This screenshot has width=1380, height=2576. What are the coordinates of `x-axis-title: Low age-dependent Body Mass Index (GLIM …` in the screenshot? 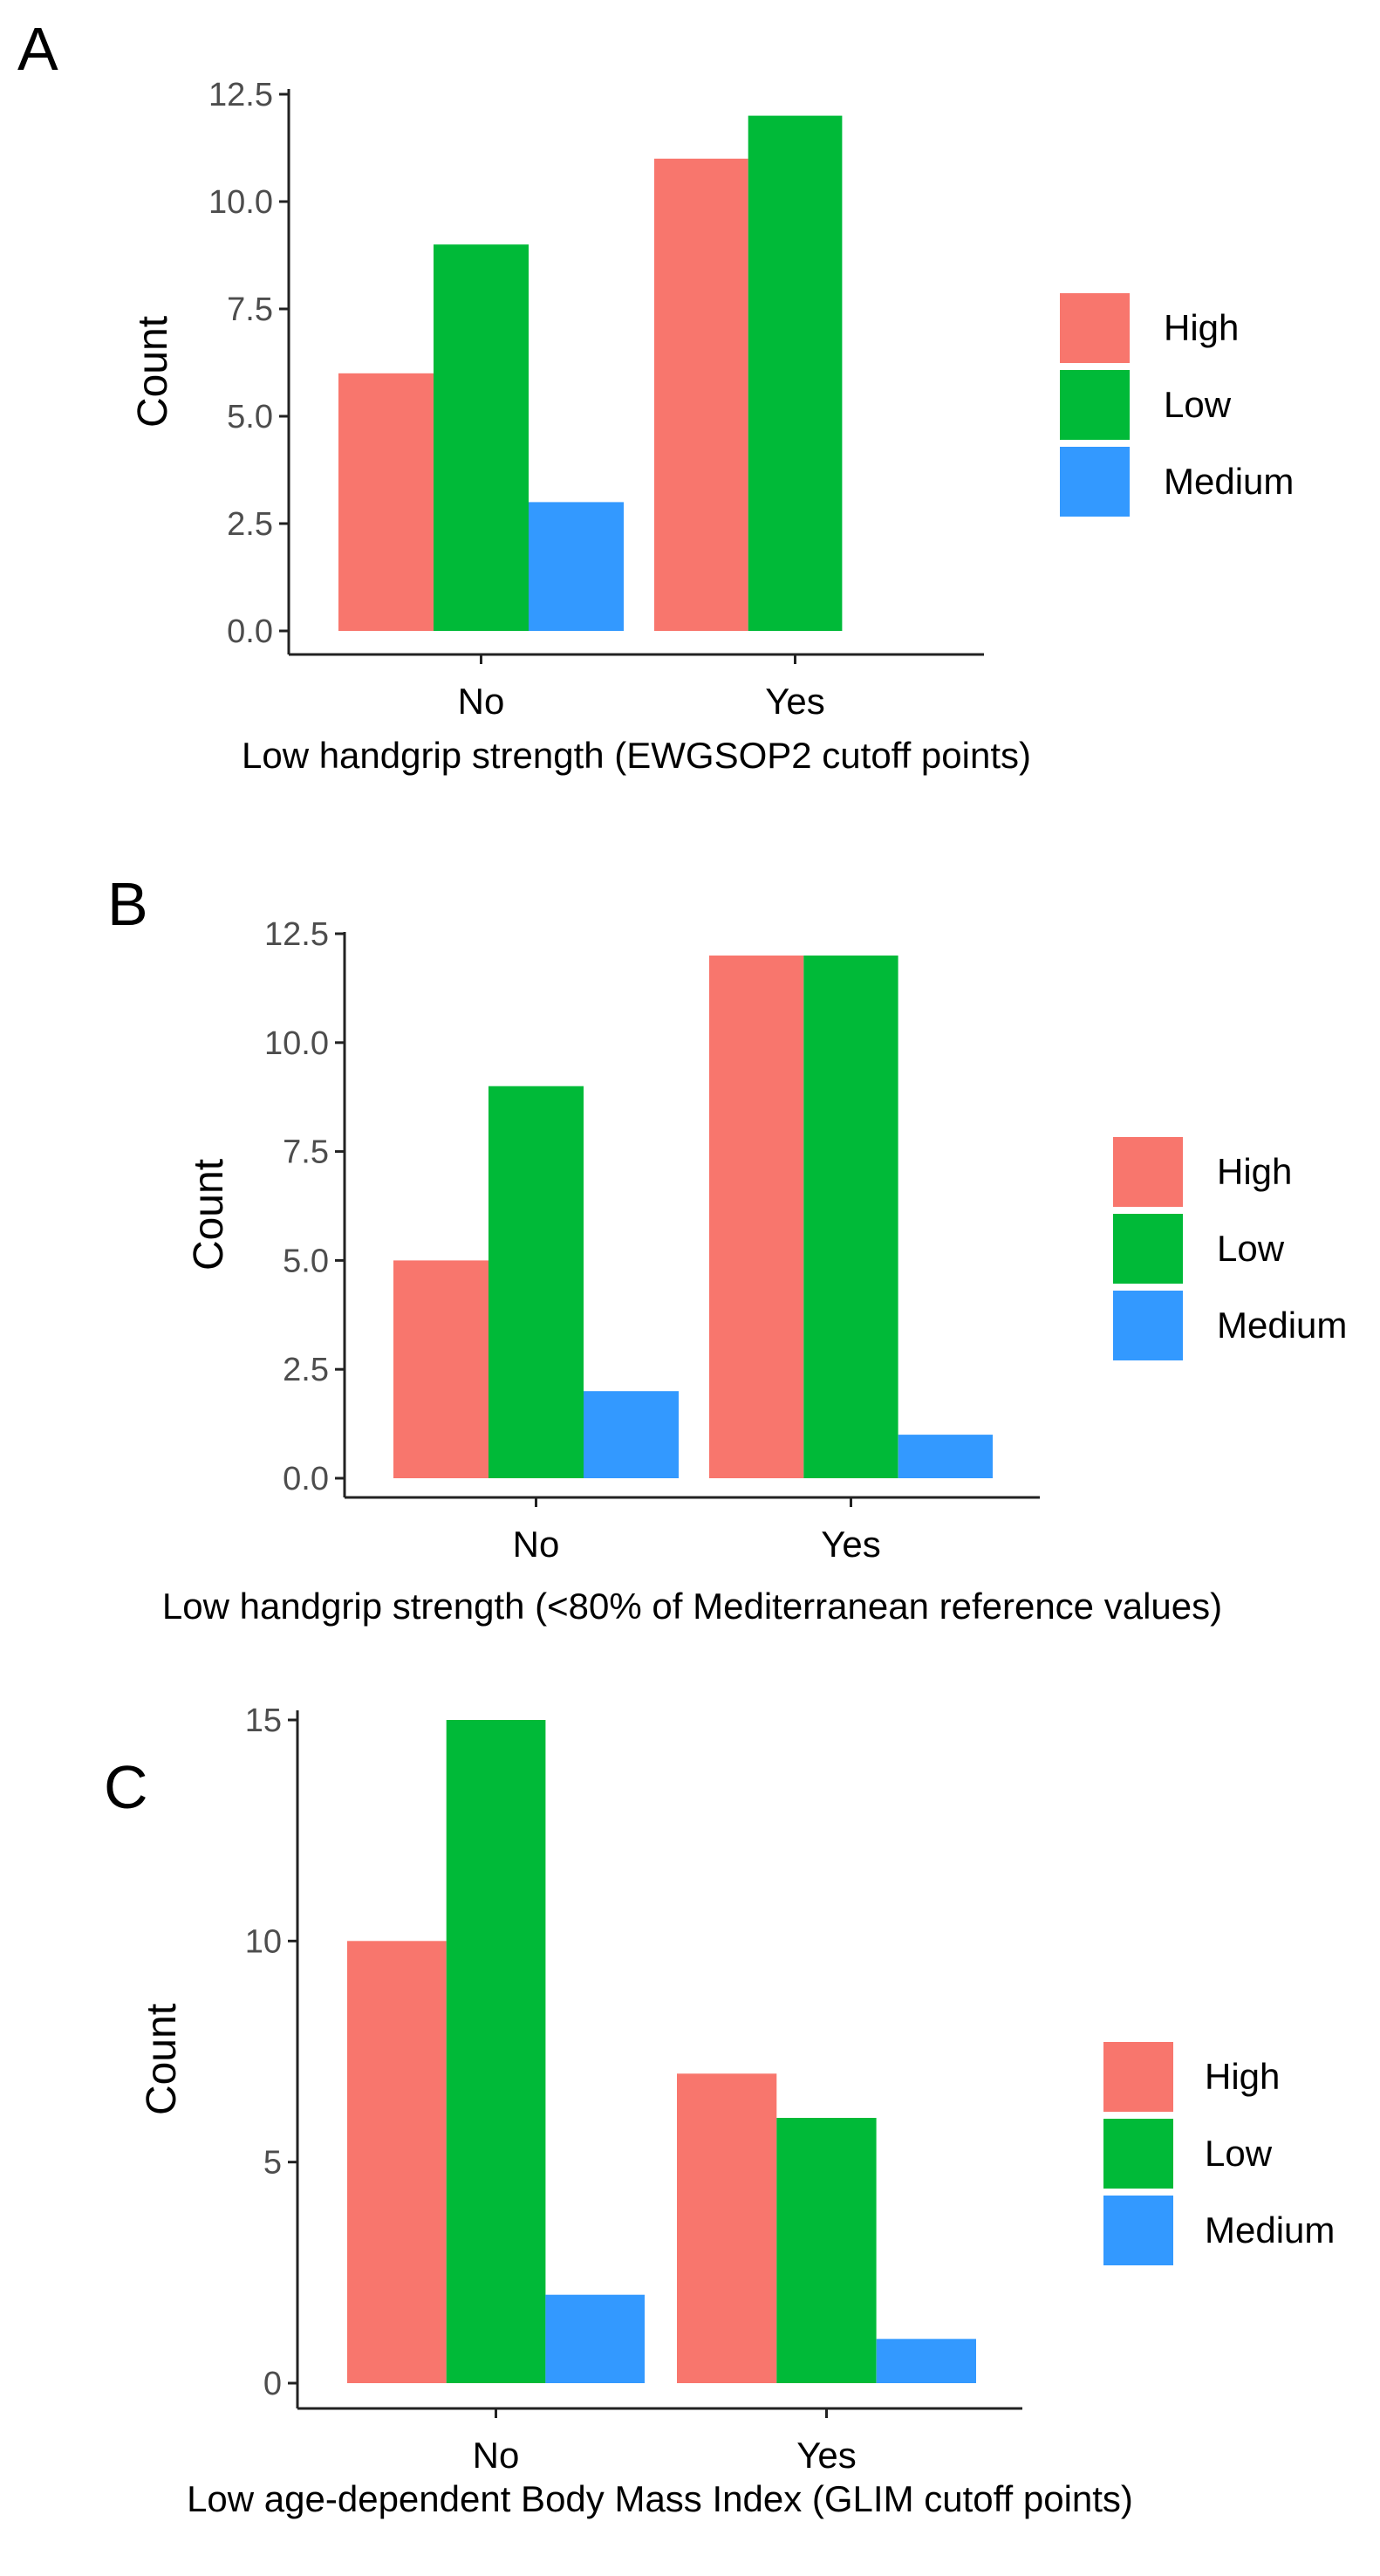 It's located at (660, 2499).